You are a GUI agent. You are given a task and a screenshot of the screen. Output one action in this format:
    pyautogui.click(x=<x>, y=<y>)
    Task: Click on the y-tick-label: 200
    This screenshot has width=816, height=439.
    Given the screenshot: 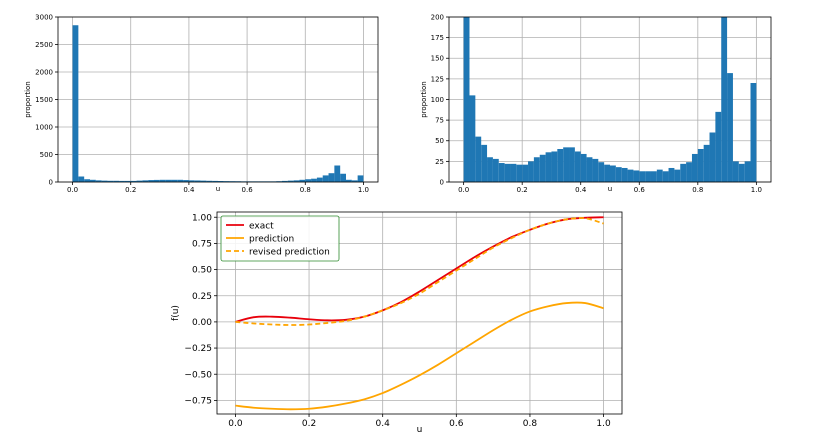 What is the action you would take?
    pyautogui.click(x=437, y=17)
    